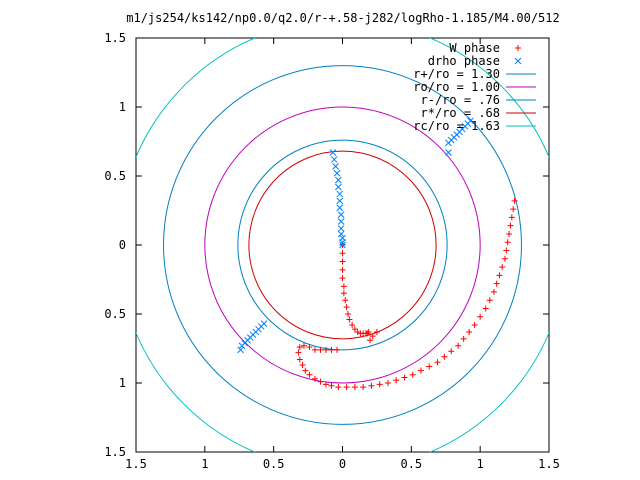 Image resolution: width=640 pixels, height=480 pixels. Describe the element at coordinates (342, 464) in the screenshot. I see `x-tick-label: 0` at that location.